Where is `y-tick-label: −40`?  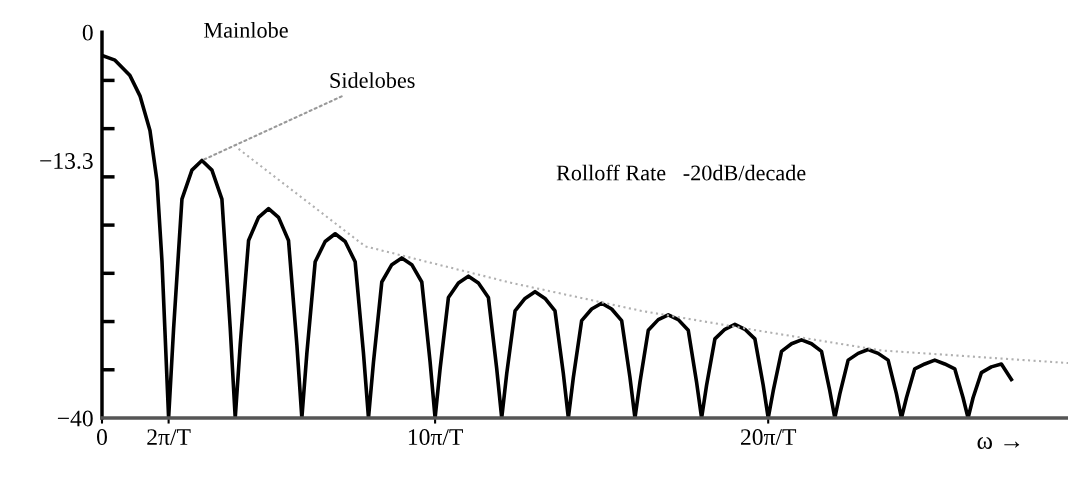 y-tick-label: −40 is located at coordinates (75, 418).